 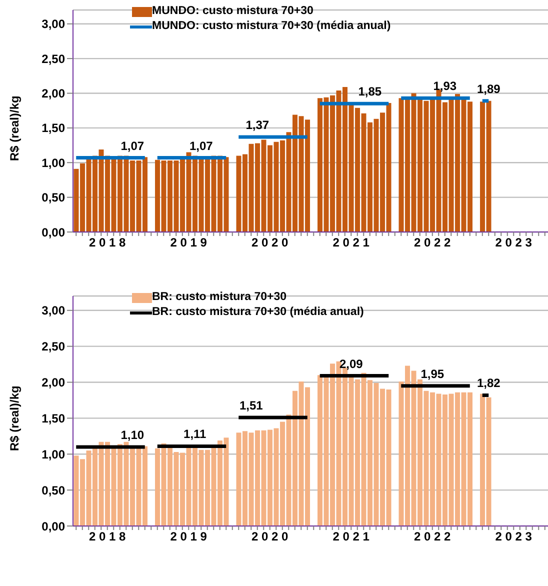 What do you see at coordinates (488, 89) in the screenshot?
I see `data-label: 1,89` at bounding box center [488, 89].